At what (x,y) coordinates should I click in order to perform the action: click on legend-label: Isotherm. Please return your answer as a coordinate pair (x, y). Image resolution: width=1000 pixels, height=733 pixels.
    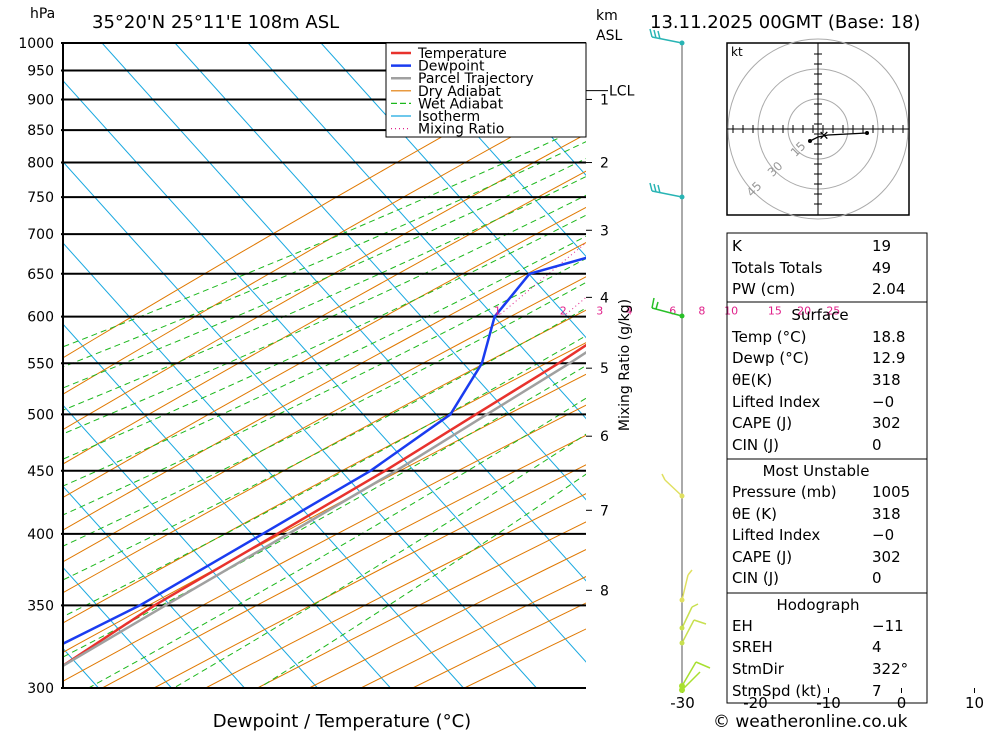
    Looking at the image, I should click on (449, 117).